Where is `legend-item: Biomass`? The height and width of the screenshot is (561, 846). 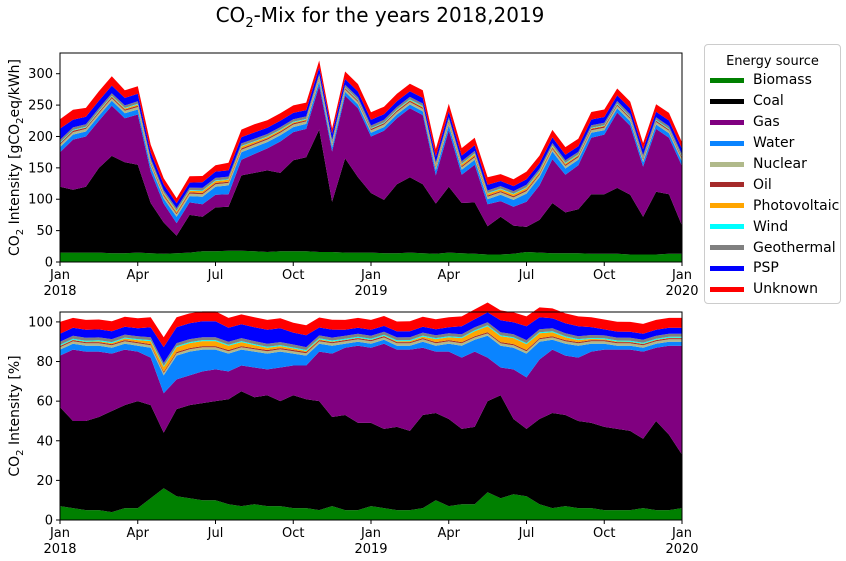 legend-item: Biomass is located at coordinates (775, 80).